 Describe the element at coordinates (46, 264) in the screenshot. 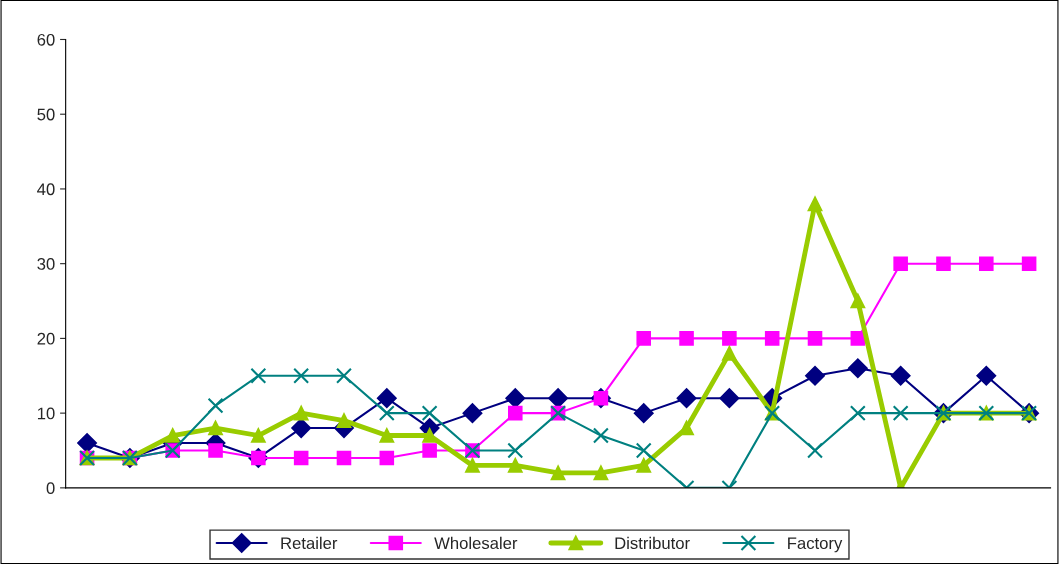

I see `y-tick-label: 30` at that location.